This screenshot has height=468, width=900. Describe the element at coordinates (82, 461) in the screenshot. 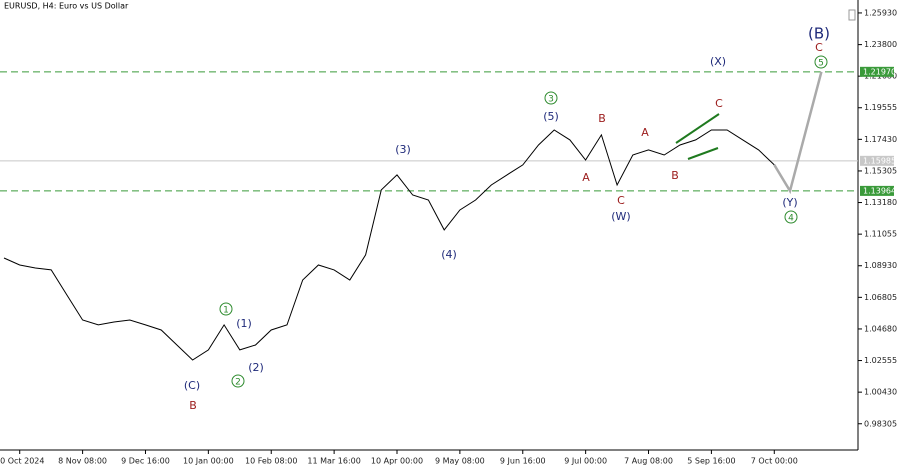

I see `x-tick-label: 8 Nov 08:00` at that location.